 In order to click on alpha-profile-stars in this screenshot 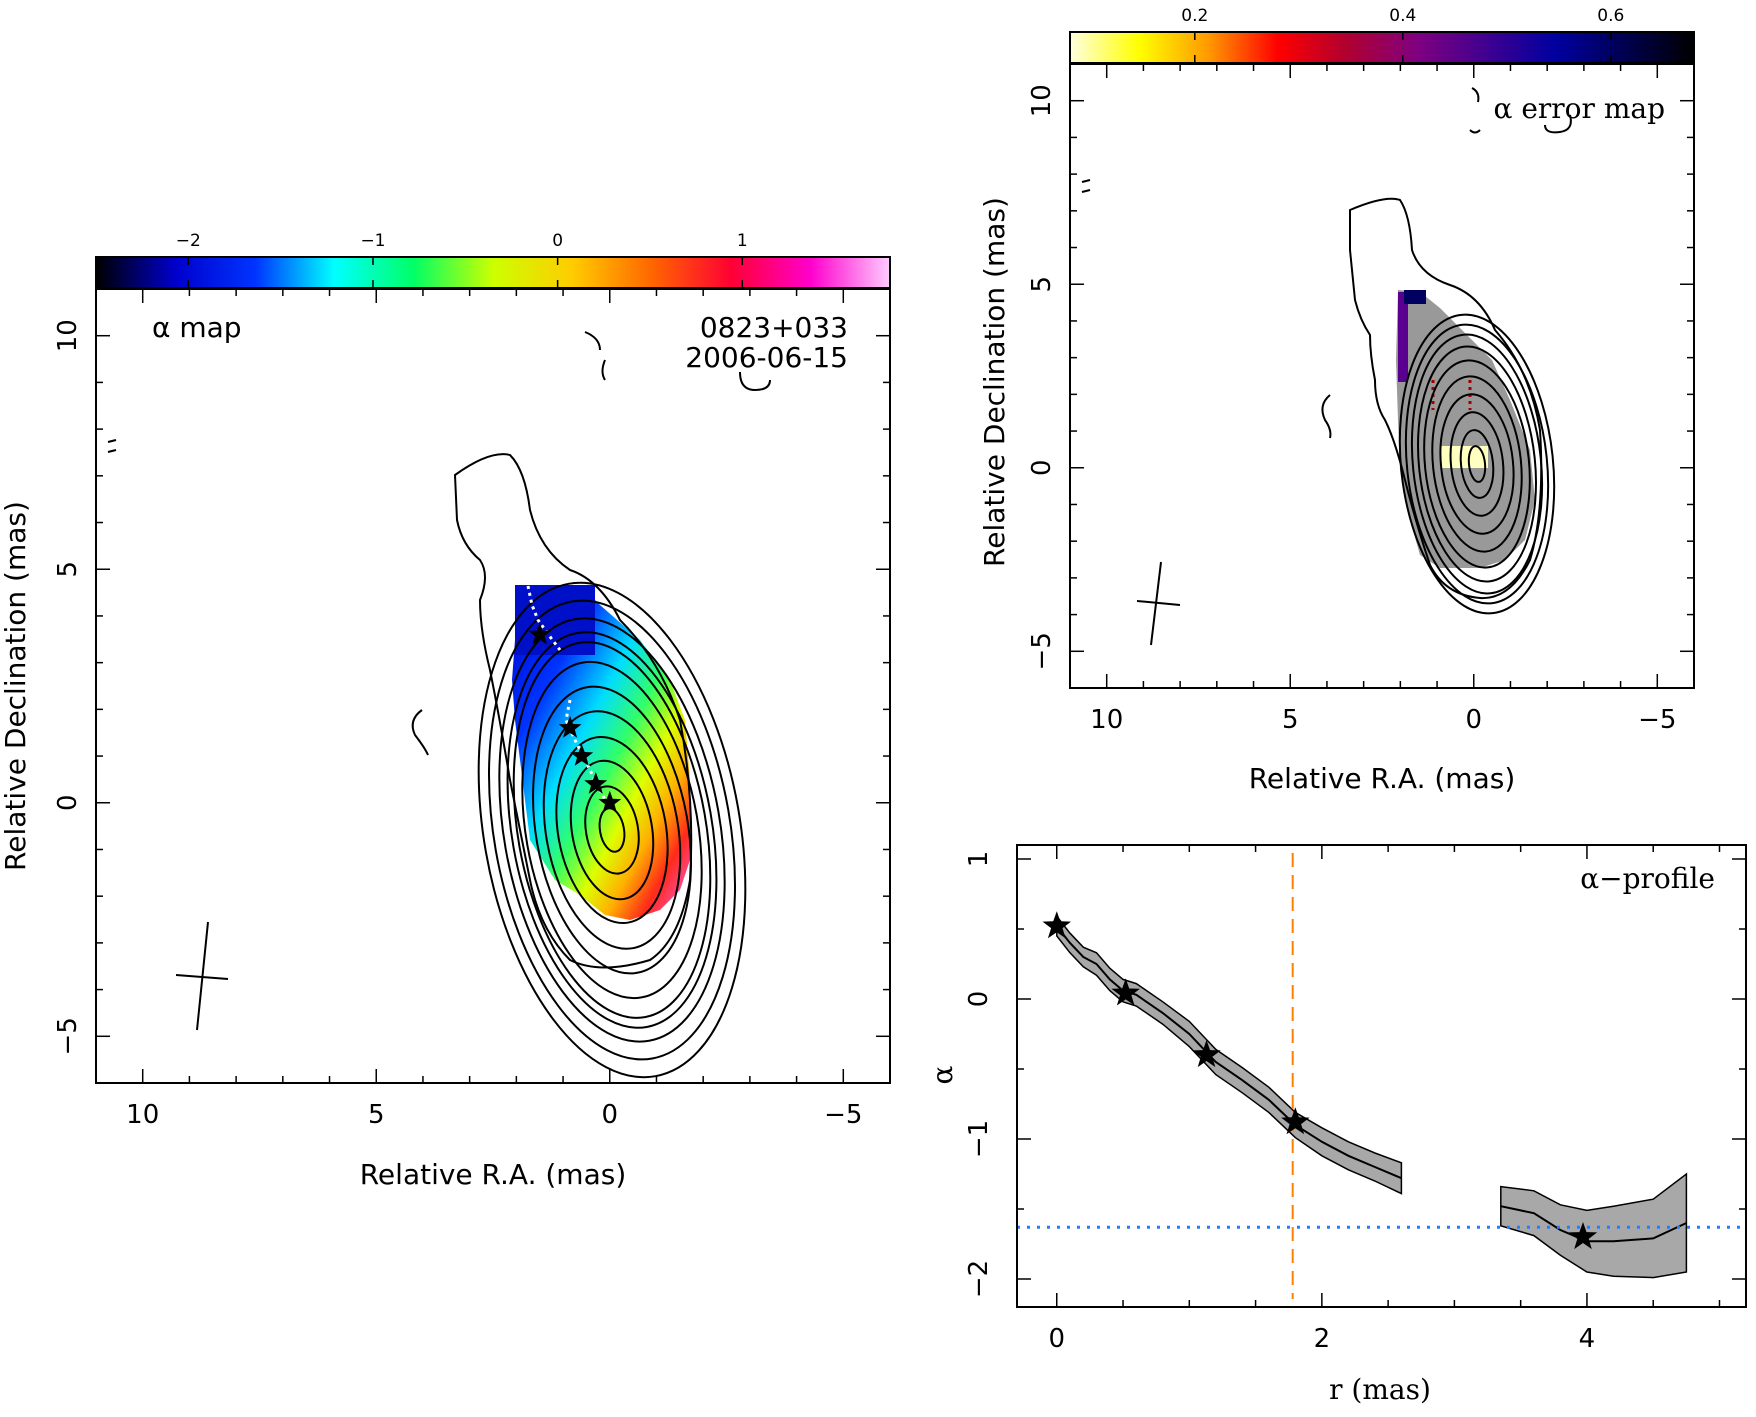, I will do `click(1320, 1080)`.